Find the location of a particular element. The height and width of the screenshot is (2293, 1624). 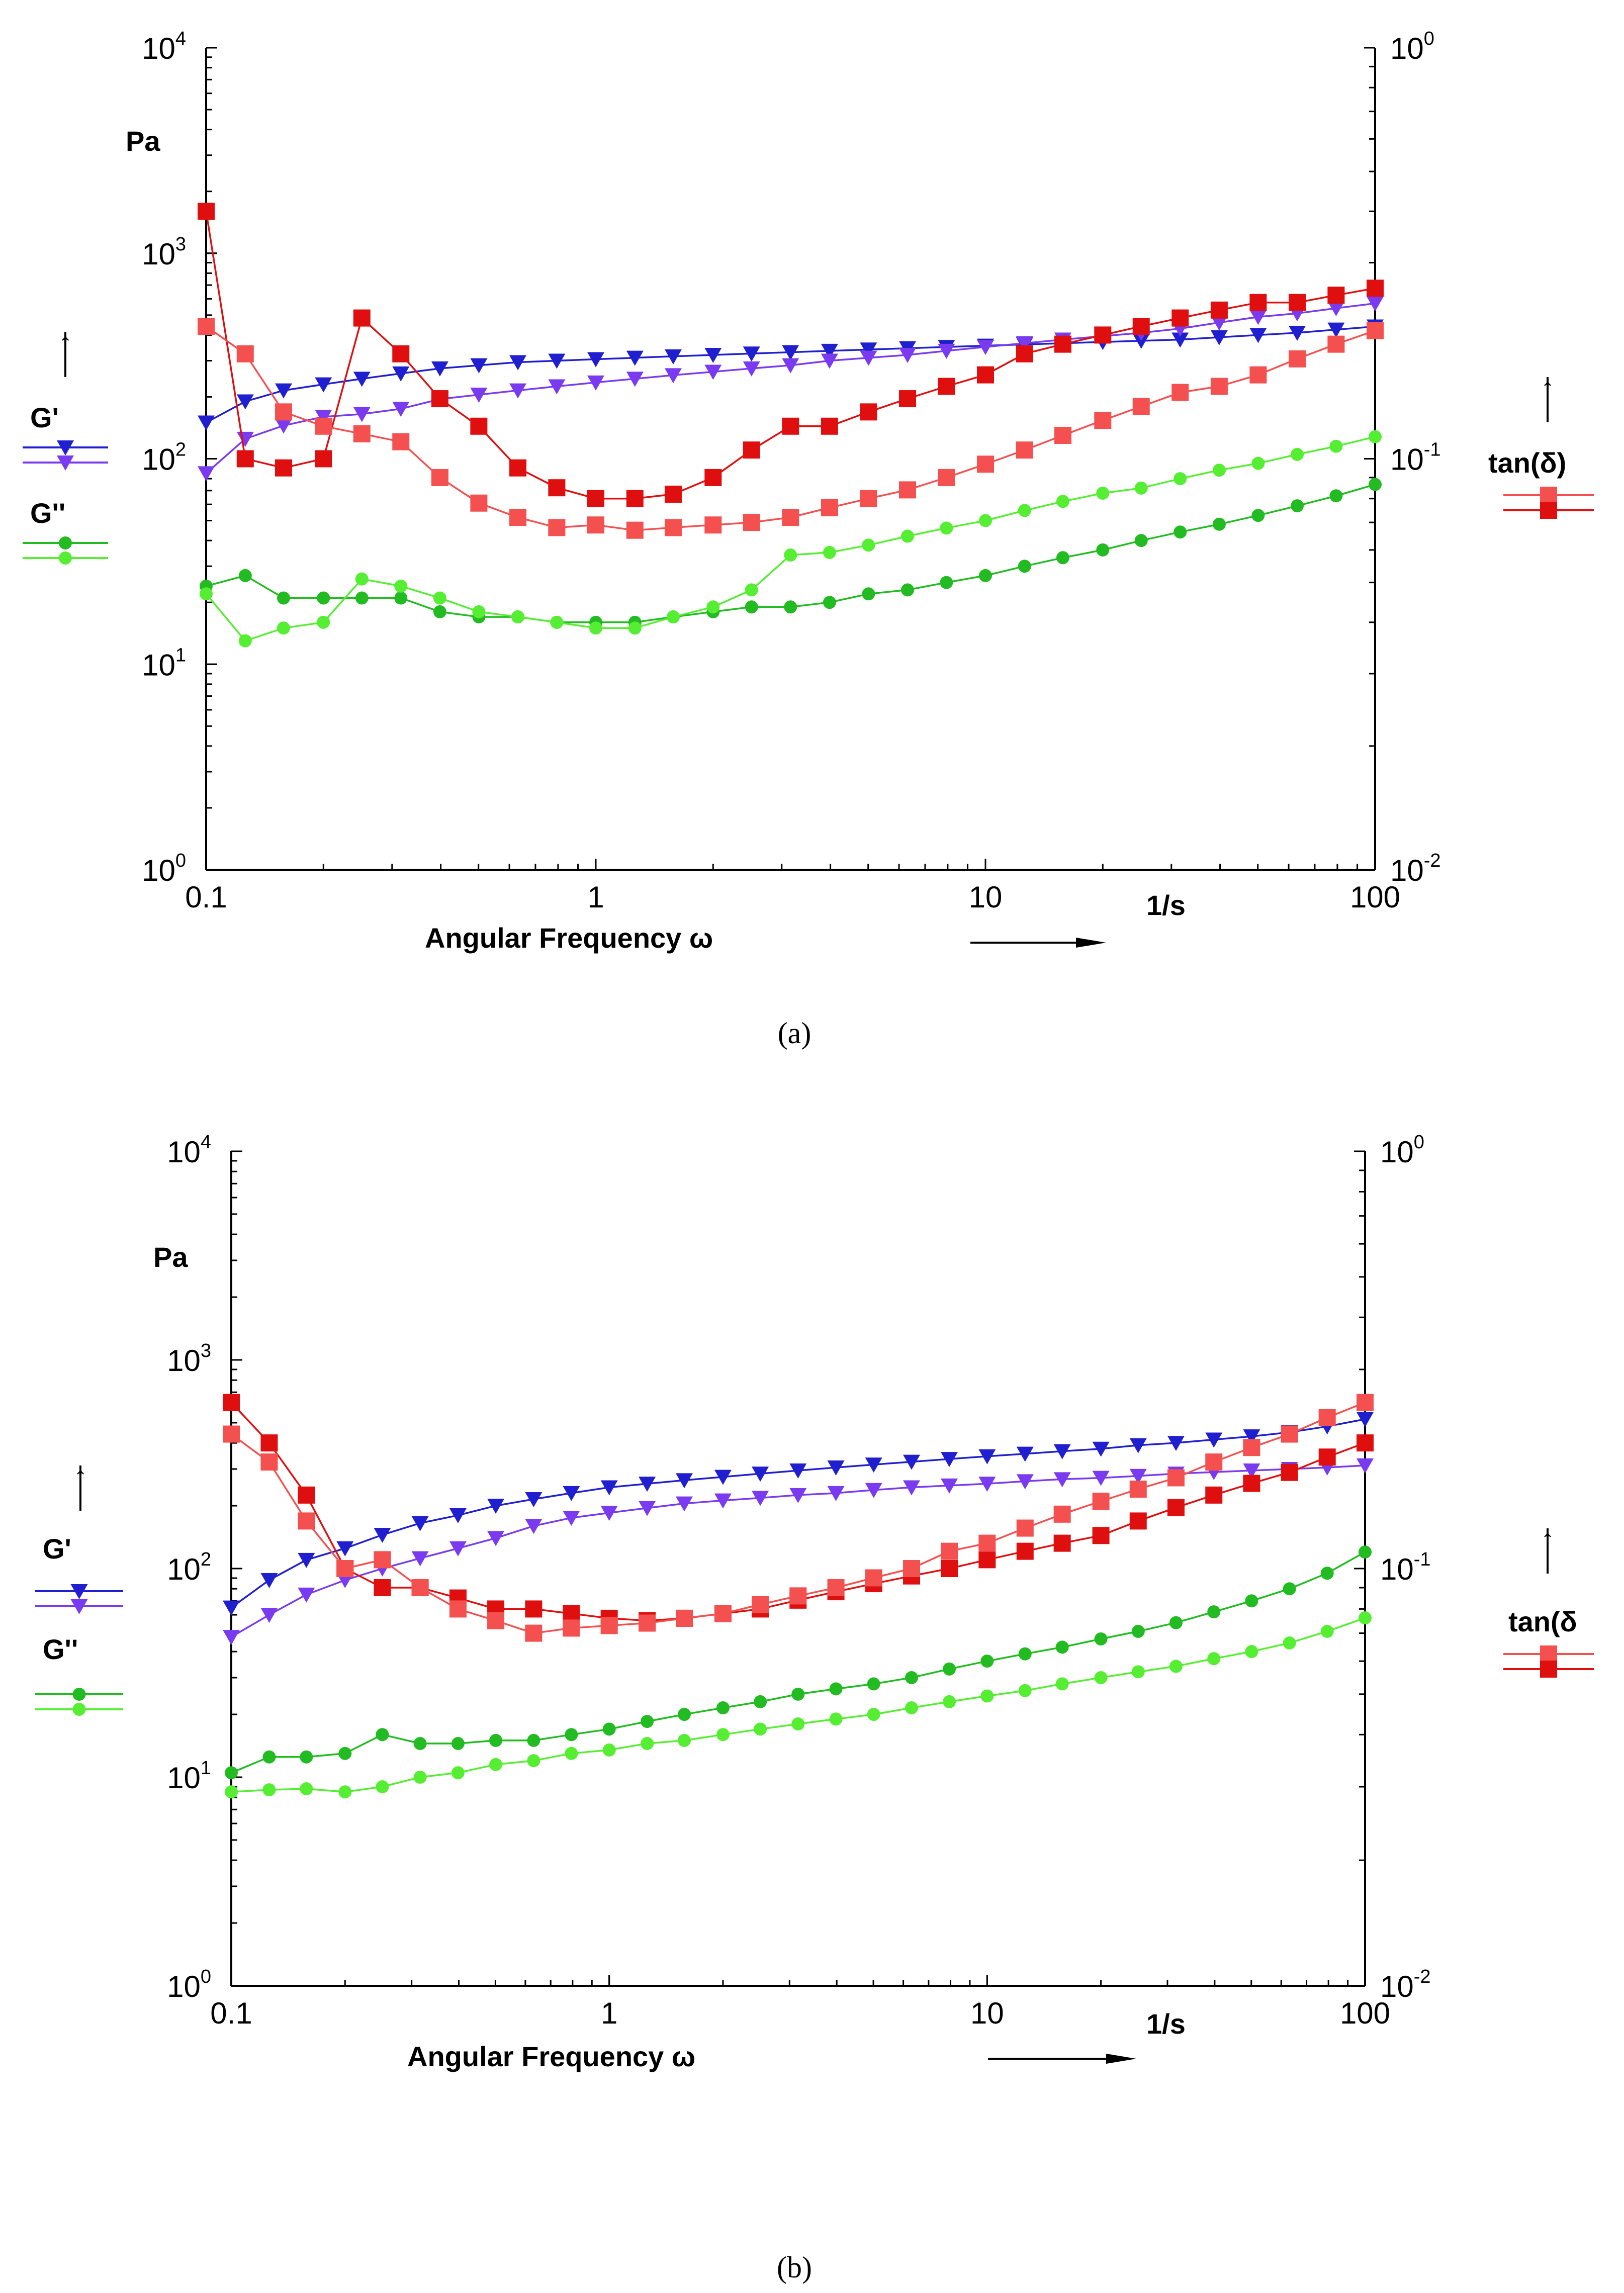

panel-a-x-axis-label: Angular Frequency ω is located at coordinates (569, 938).